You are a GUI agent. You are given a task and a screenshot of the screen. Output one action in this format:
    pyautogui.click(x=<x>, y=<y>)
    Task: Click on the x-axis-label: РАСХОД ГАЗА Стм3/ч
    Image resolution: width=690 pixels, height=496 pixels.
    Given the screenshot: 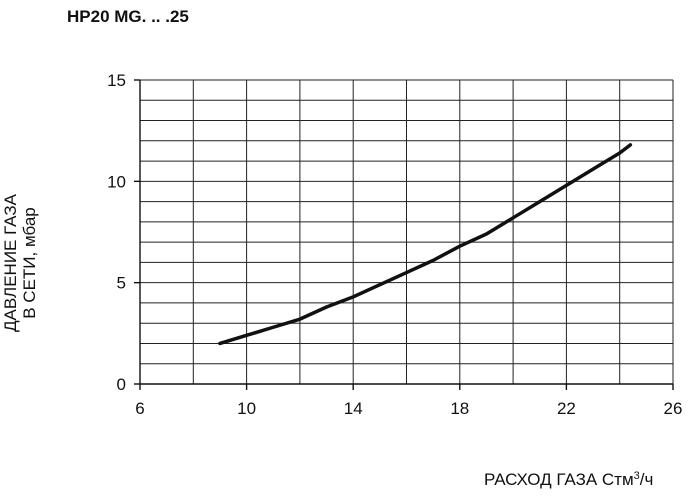 What is the action you would take?
    pyautogui.click(x=568, y=480)
    